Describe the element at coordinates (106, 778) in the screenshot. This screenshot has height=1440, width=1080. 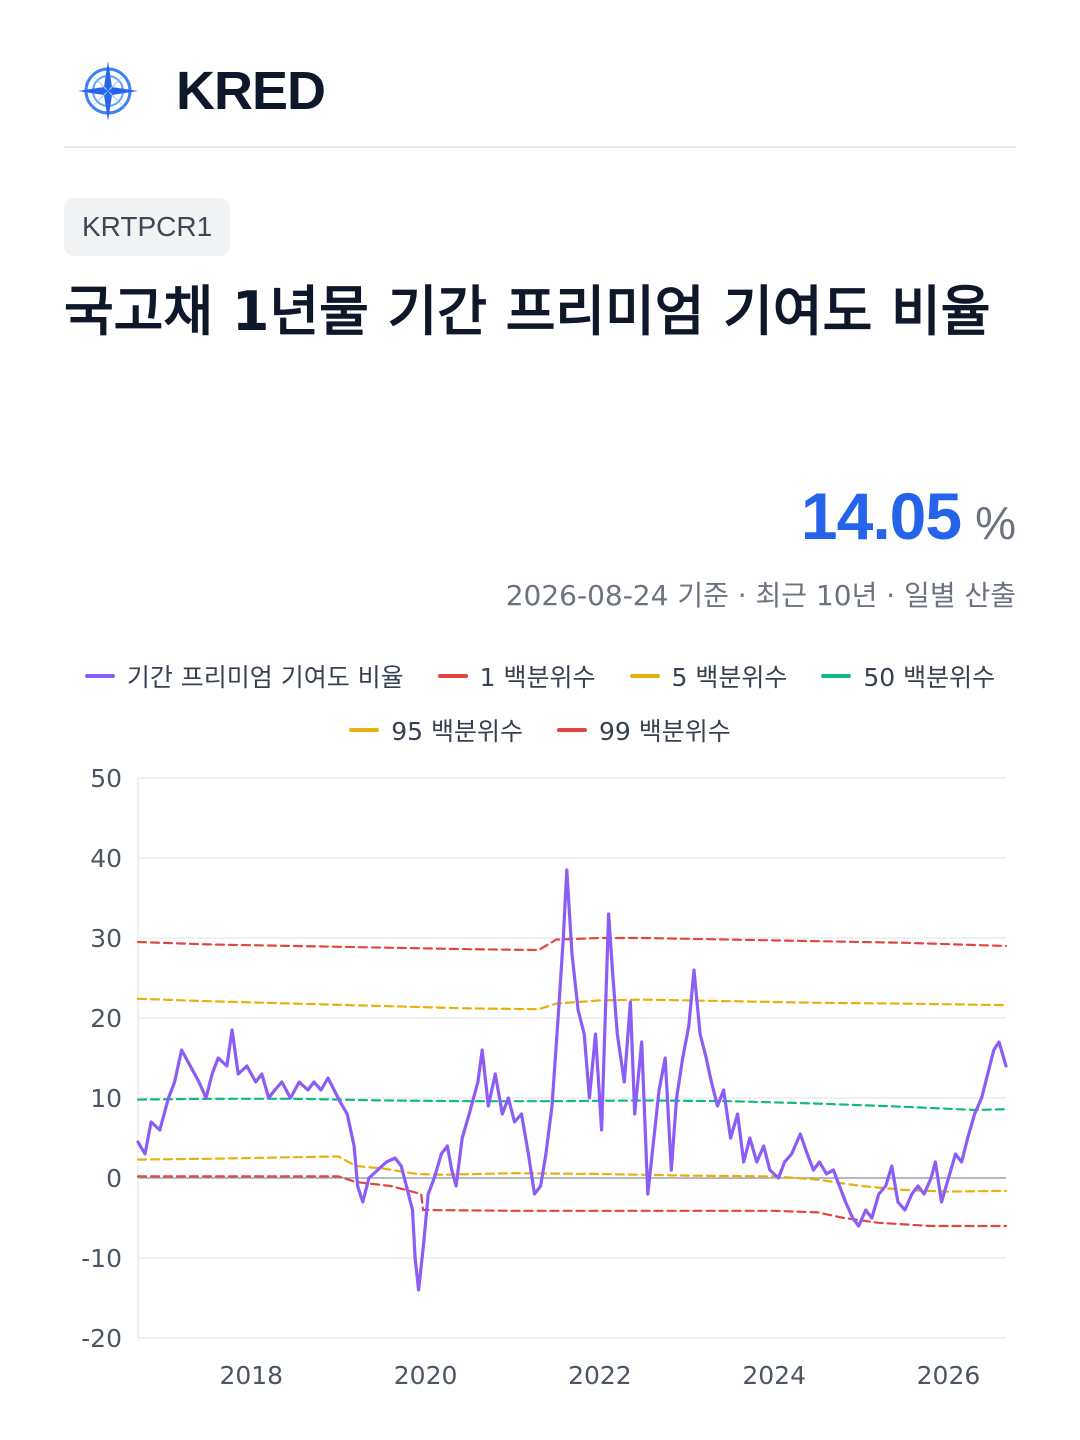
I see `y-tick-label: 50` at that location.